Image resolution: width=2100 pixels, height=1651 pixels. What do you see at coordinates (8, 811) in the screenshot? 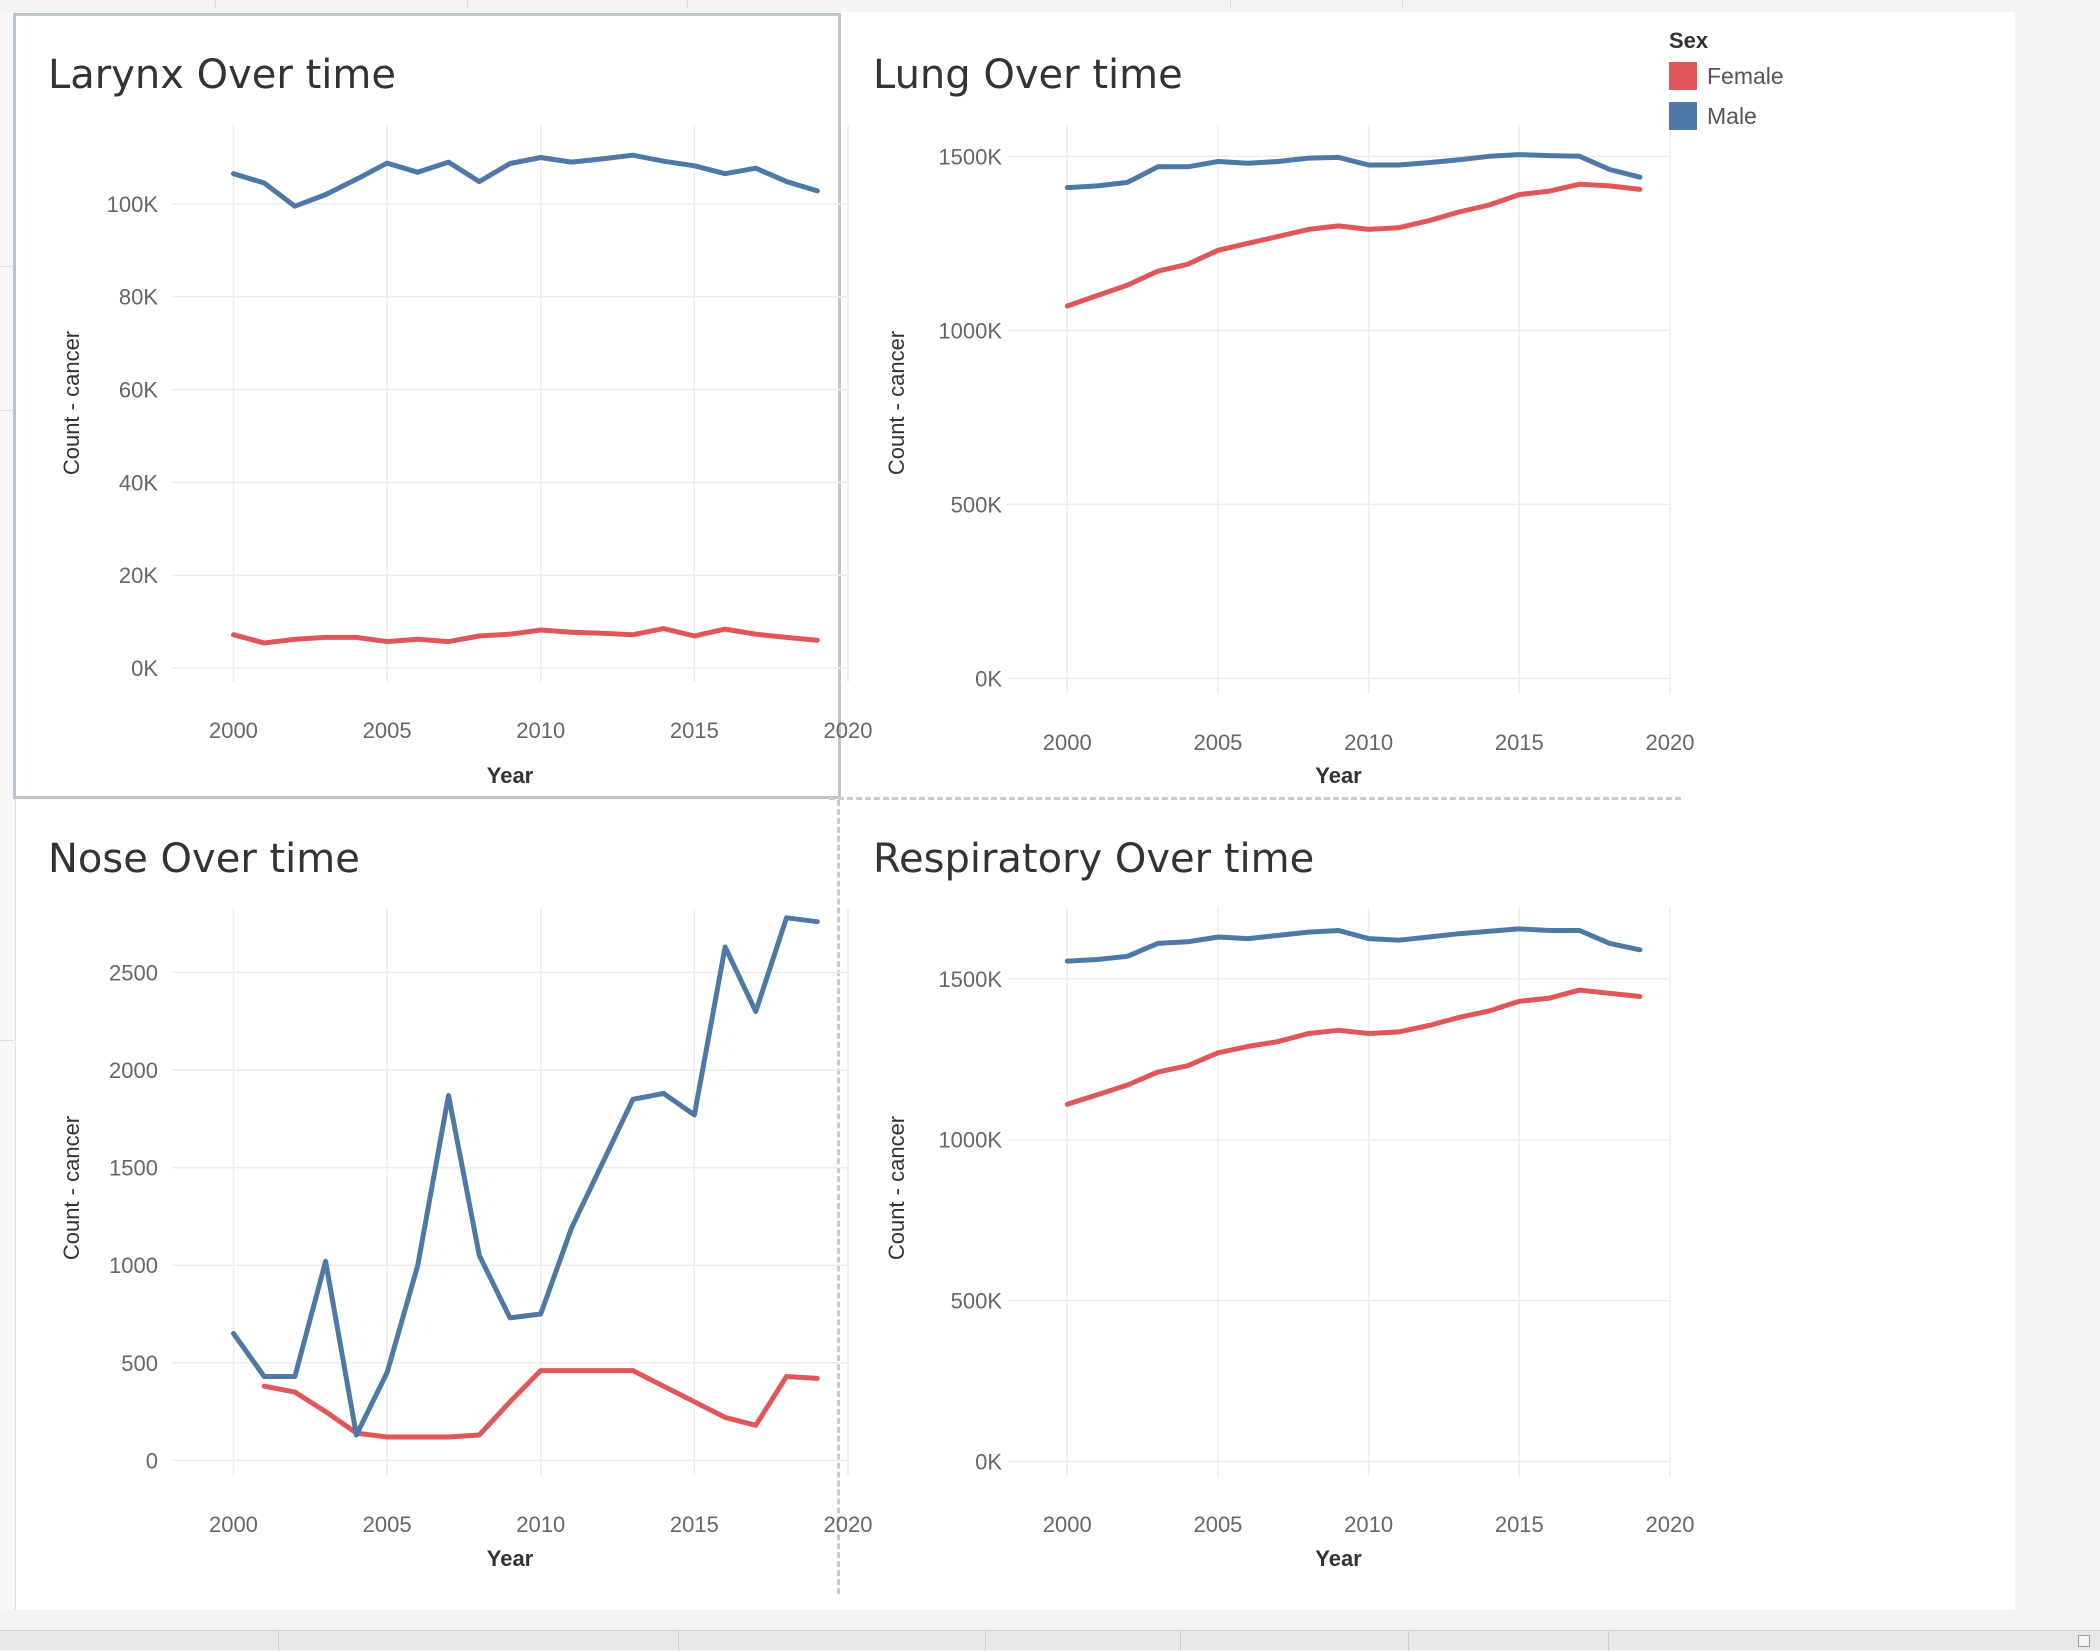
I see `left-edge` at bounding box center [8, 811].